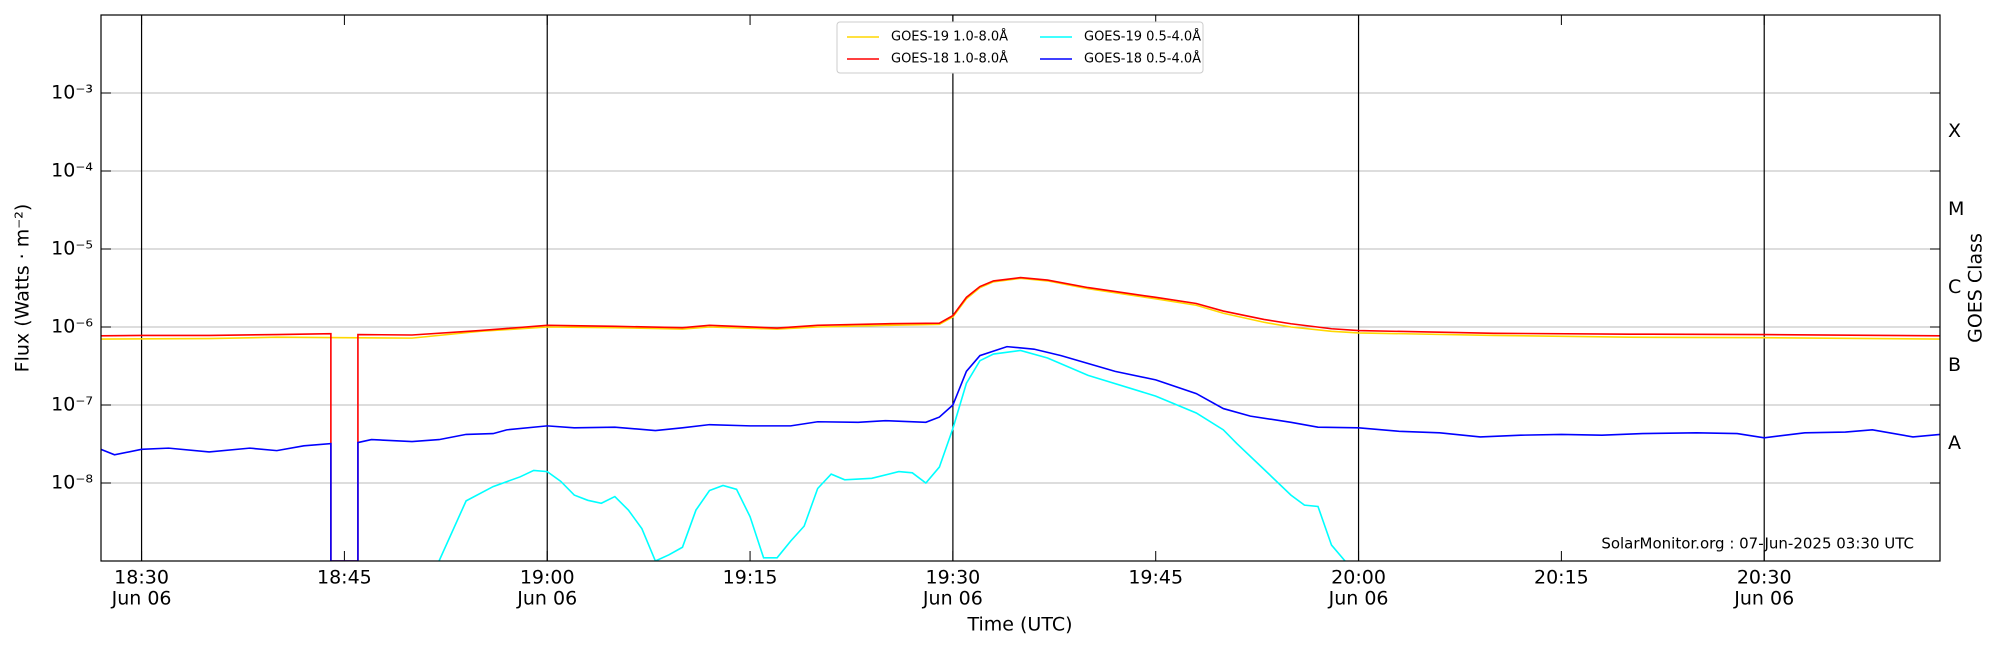 Image resolution: width=2000 pixels, height=650 pixels. What do you see at coordinates (72, 171) in the screenshot?
I see `y-tick-label: 10⁻⁴` at bounding box center [72, 171].